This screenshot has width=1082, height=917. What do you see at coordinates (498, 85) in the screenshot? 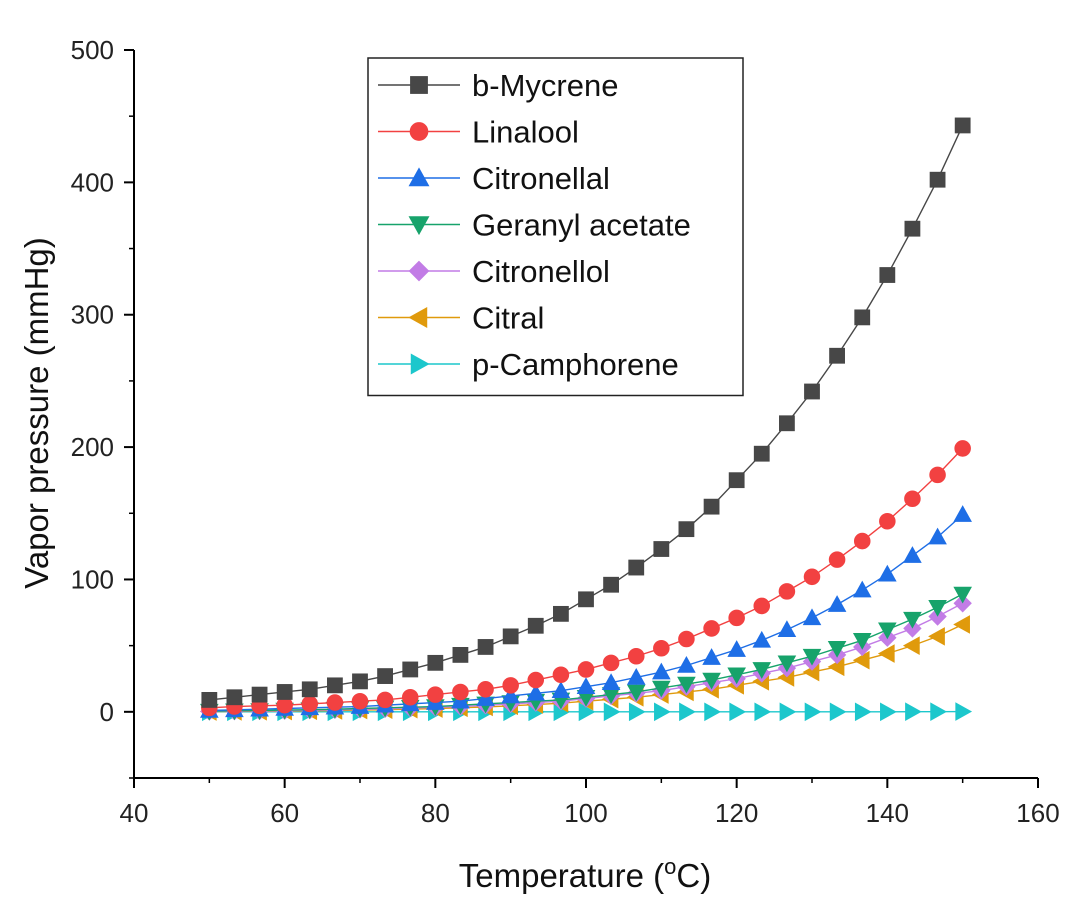
I see `legend-item: b-Mycrene` at bounding box center [498, 85].